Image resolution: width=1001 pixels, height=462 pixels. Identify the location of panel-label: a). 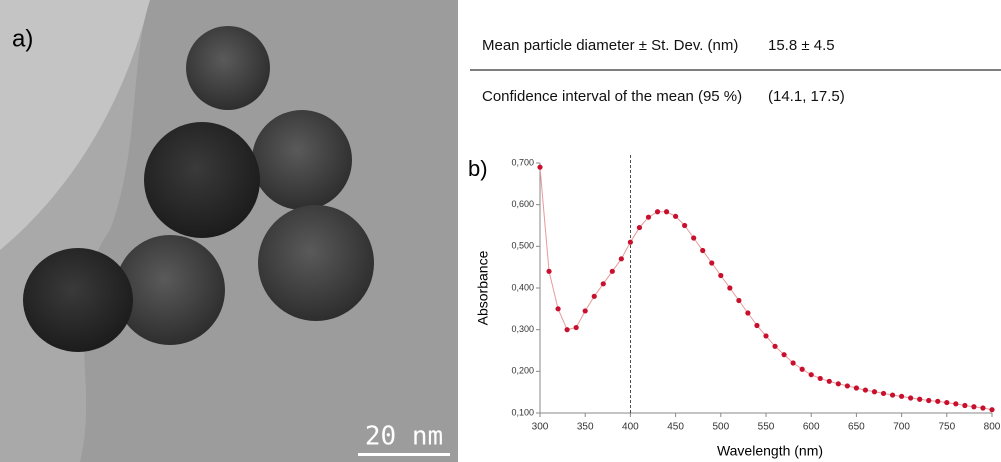
(22, 38).